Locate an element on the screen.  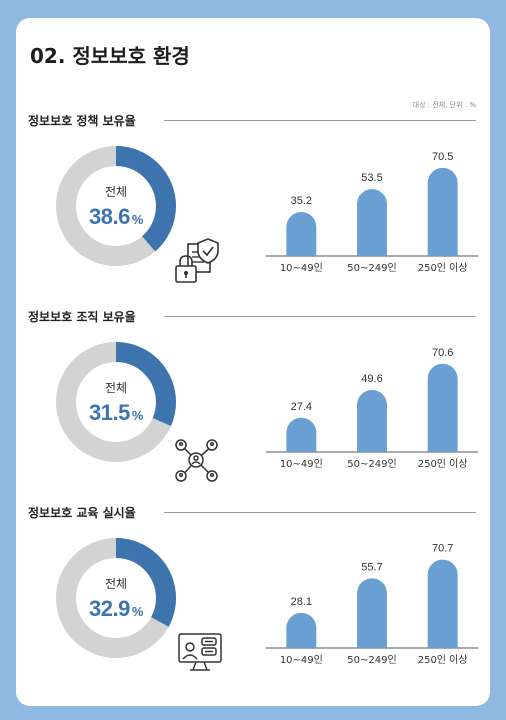
unit-note: 대상 : 전체, 단위 : % is located at coordinates (444, 105).